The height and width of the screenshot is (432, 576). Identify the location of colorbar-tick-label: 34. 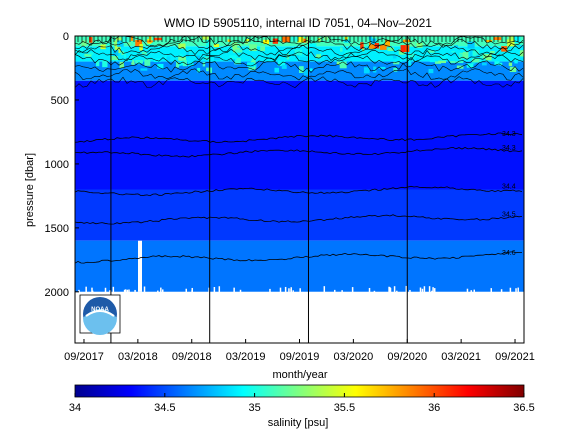
(75, 408).